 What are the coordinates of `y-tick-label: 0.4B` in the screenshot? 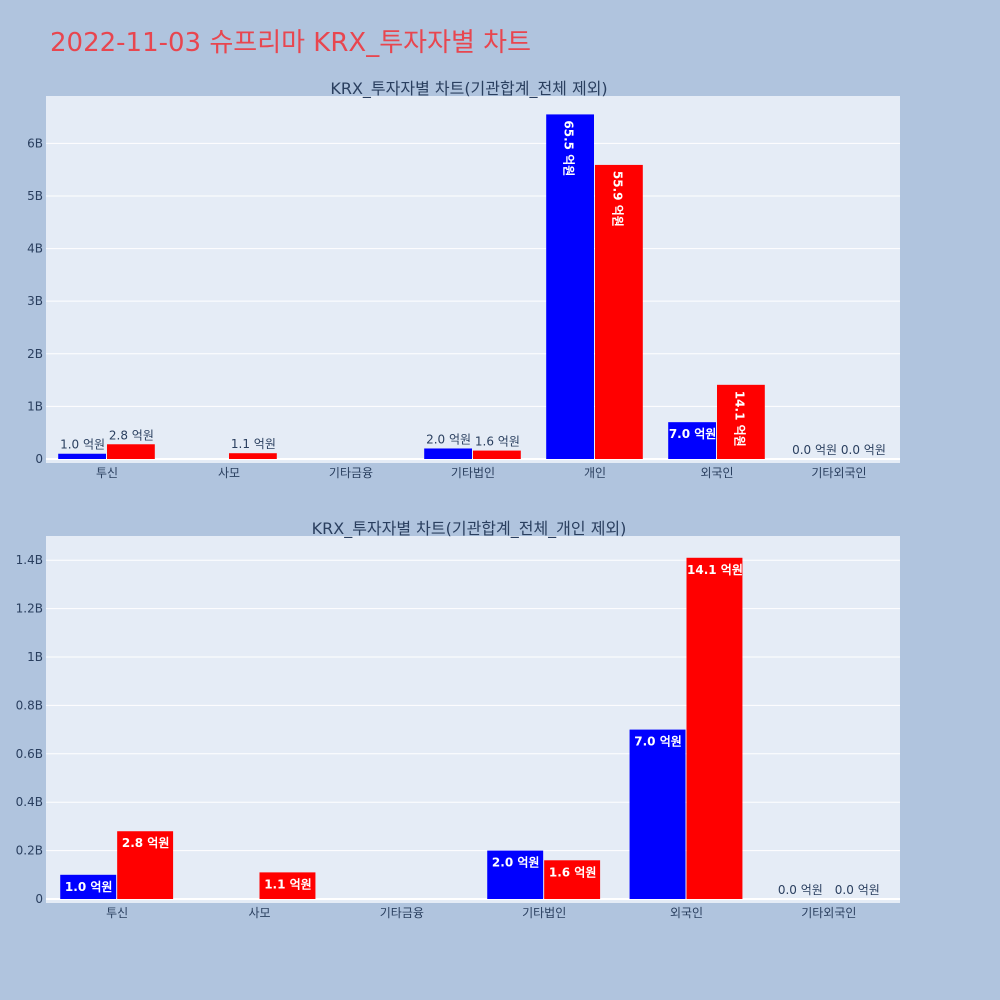 It's located at (29, 802).